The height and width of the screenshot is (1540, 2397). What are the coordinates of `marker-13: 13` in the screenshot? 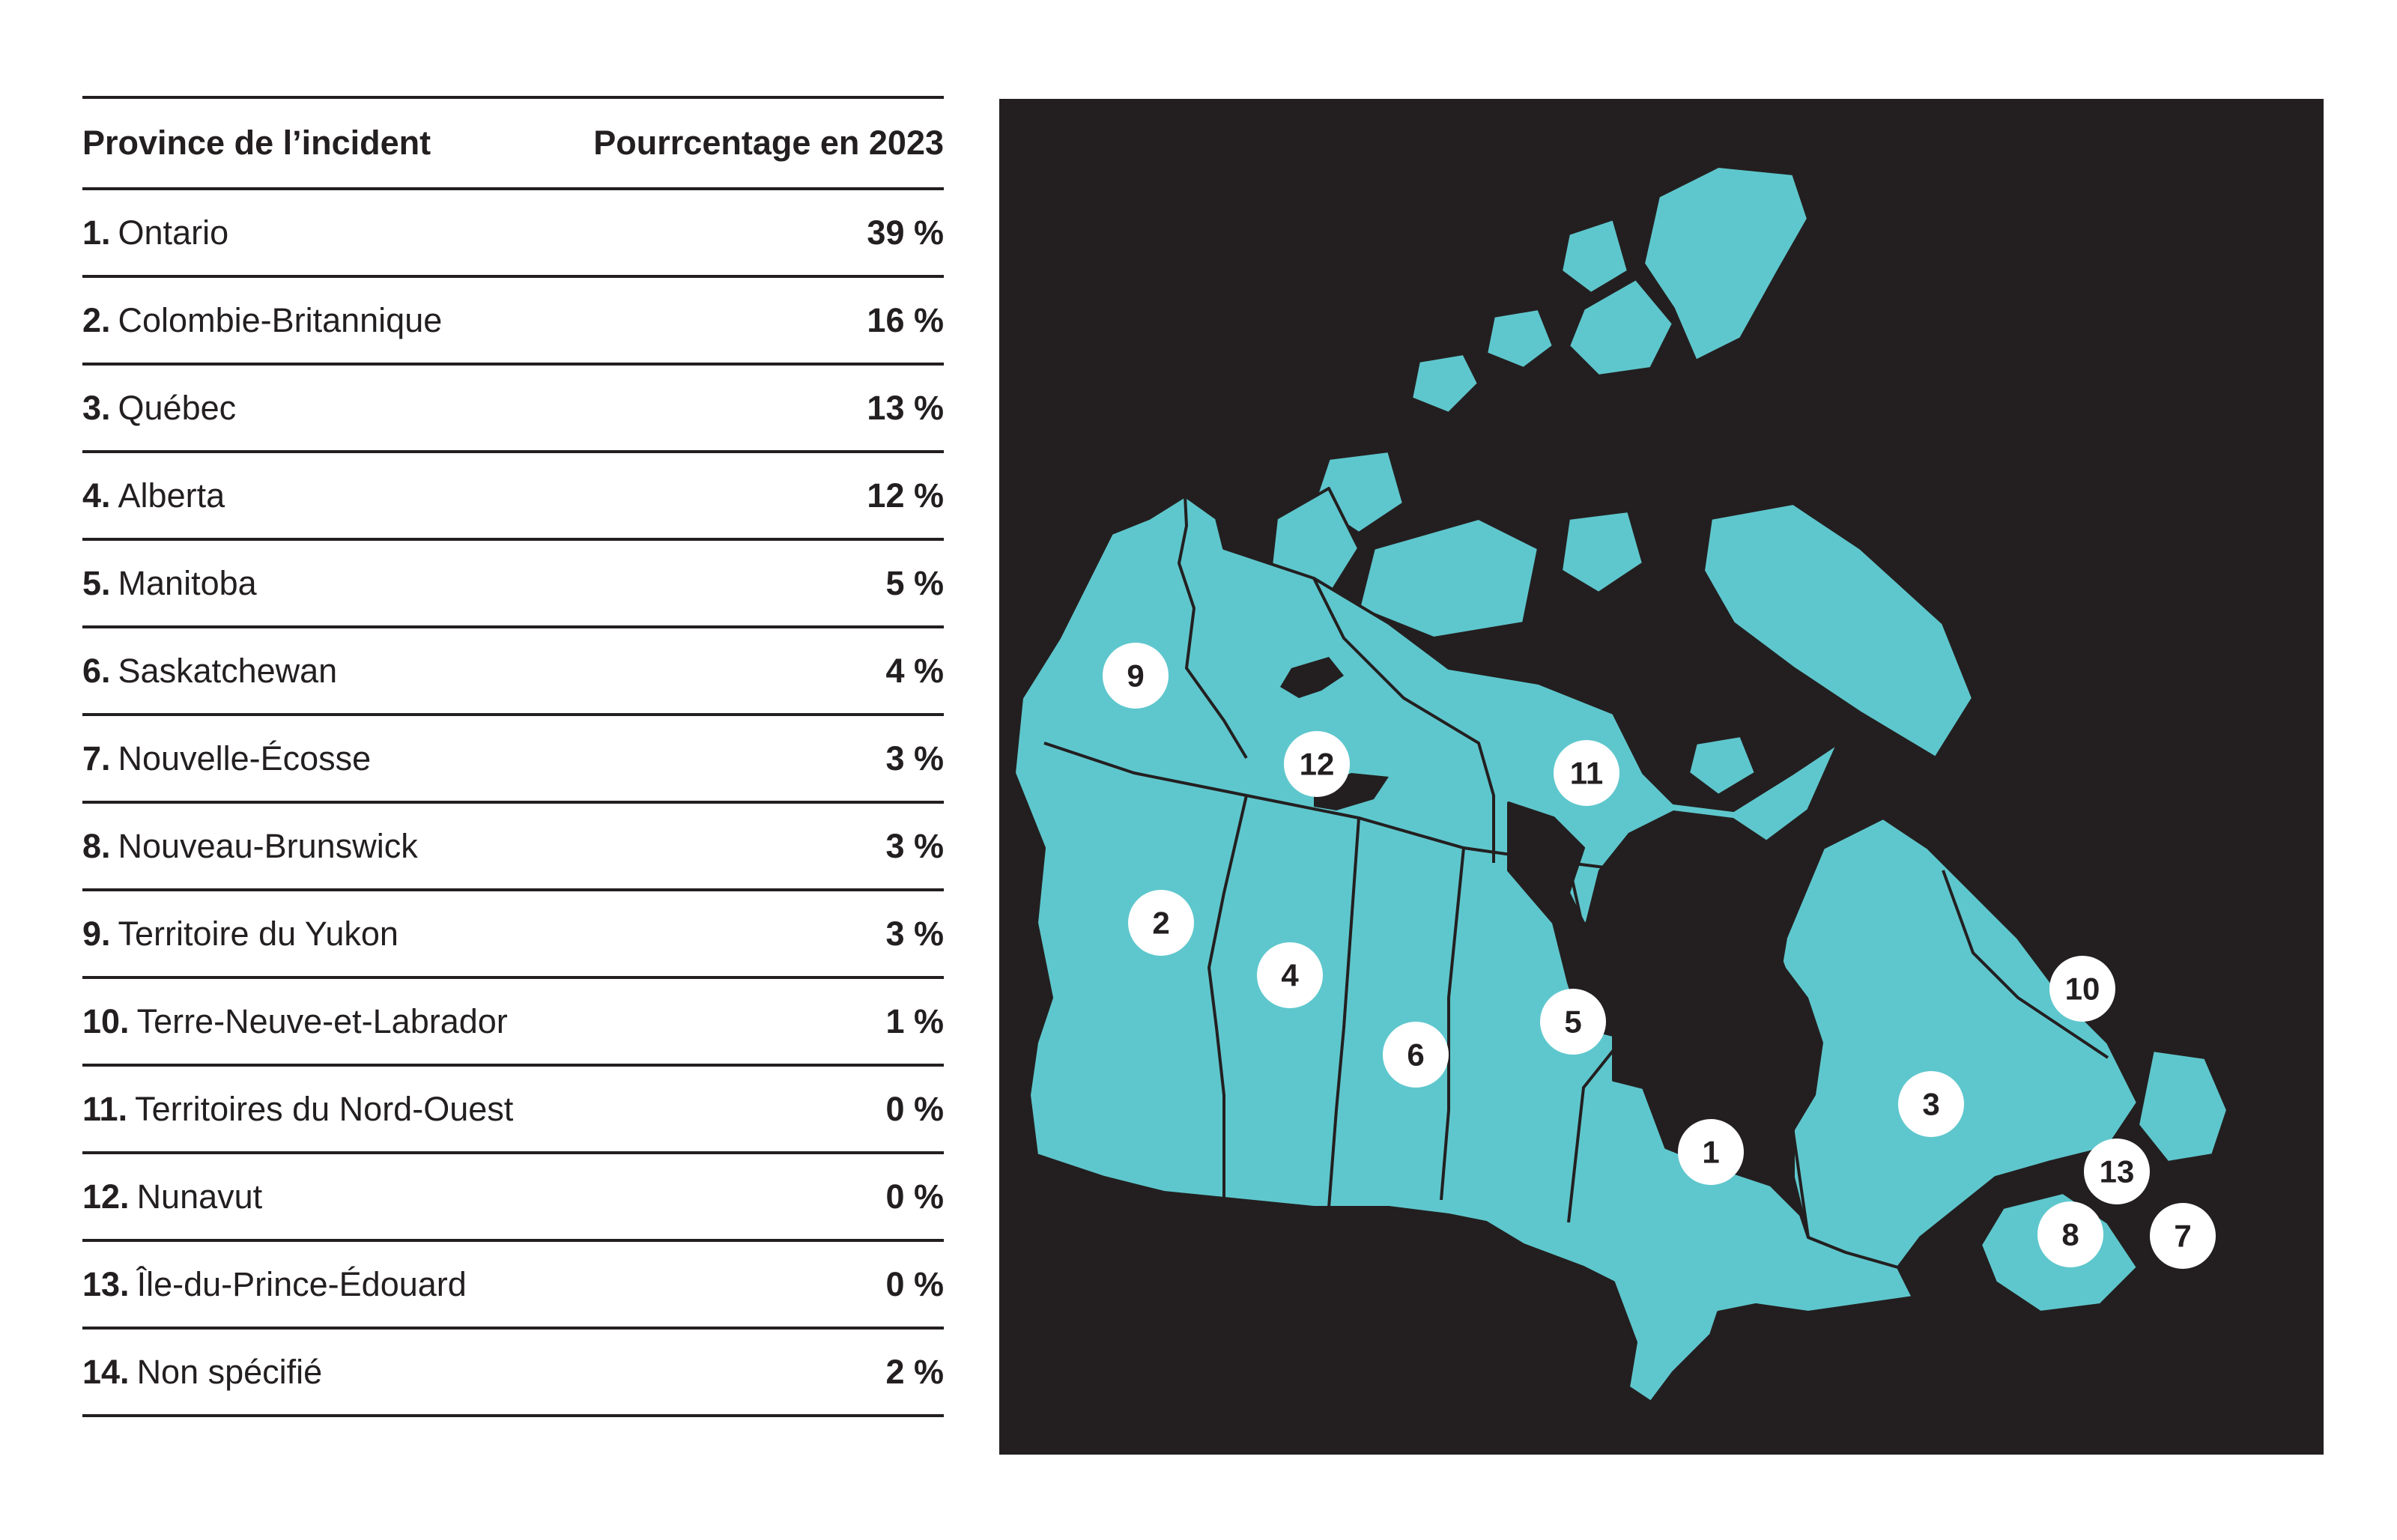 It's located at (2117, 1171).